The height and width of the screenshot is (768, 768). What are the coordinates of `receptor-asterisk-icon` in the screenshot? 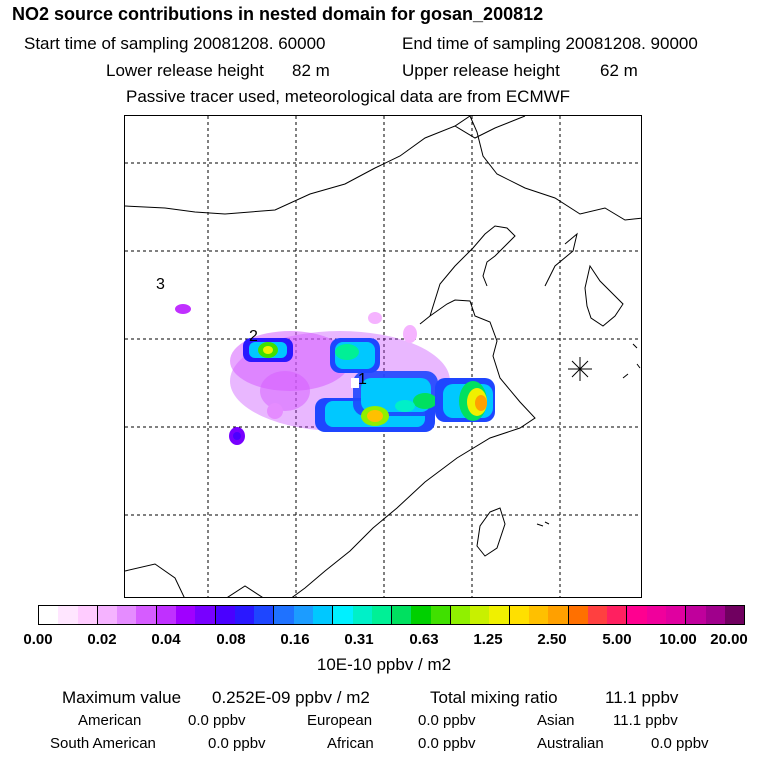 It's located at (580, 369).